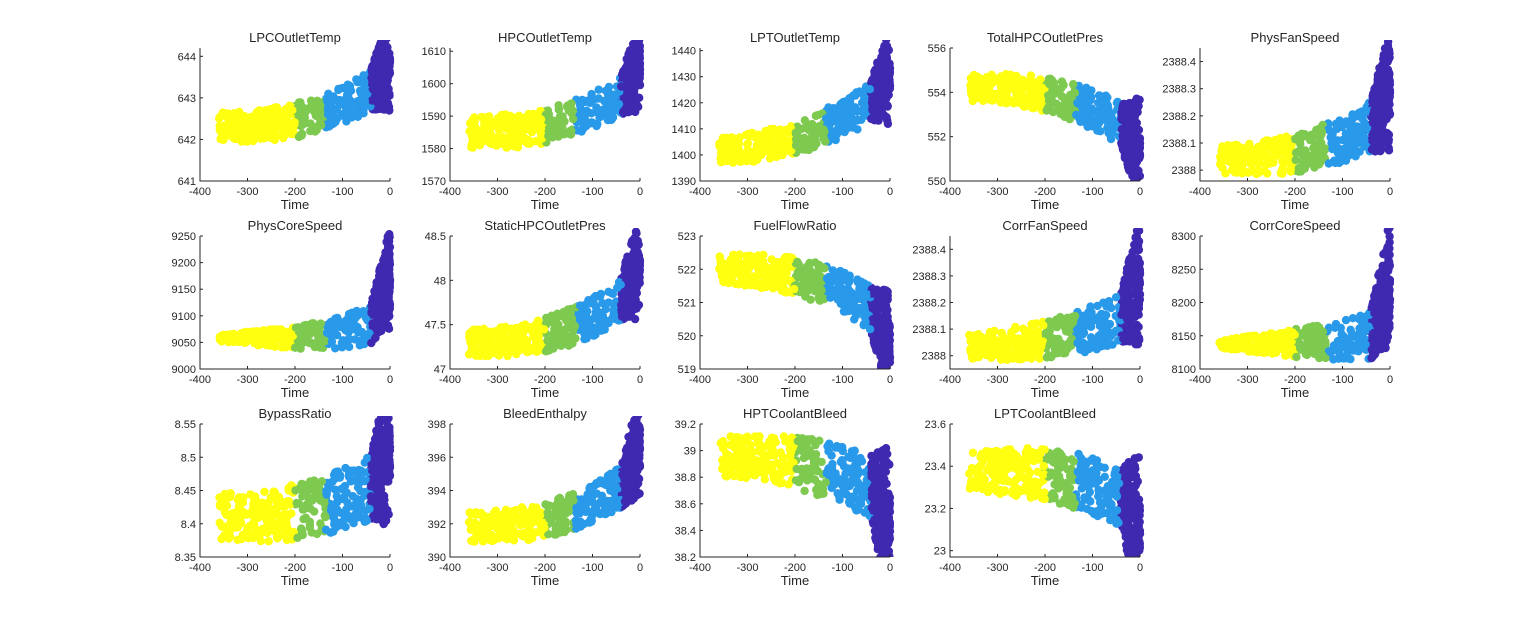  I want to click on y-tick-label: 554, so click(937, 93).